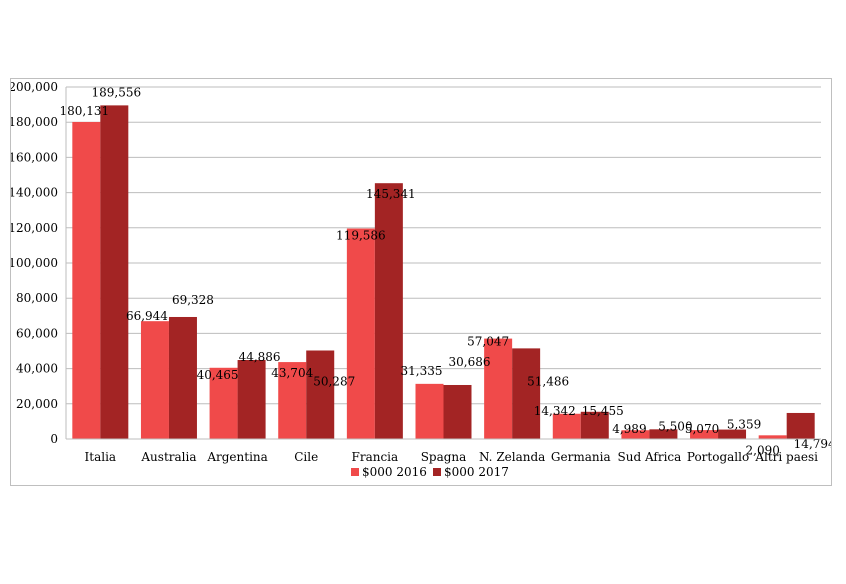 The image size is (846, 584). Describe the element at coordinates (650, 457) in the screenshot. I see `x-tick-label: Sud Africa` at that location.